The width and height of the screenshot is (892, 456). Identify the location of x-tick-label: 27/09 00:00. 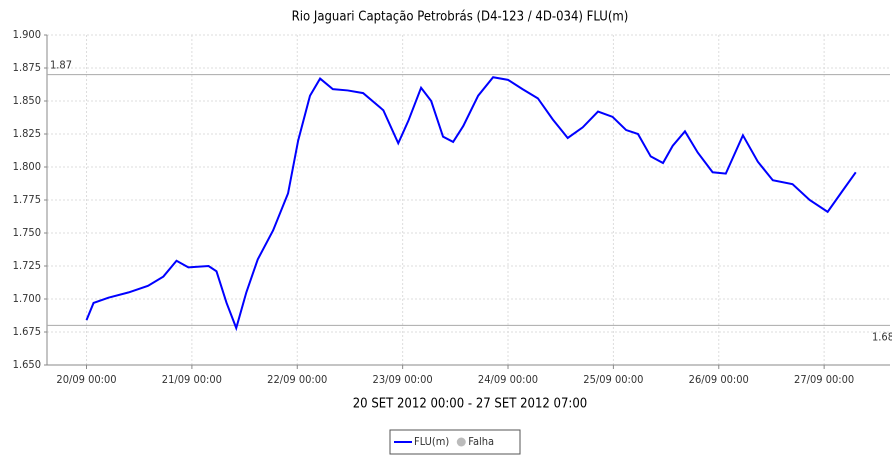
(824, 379).